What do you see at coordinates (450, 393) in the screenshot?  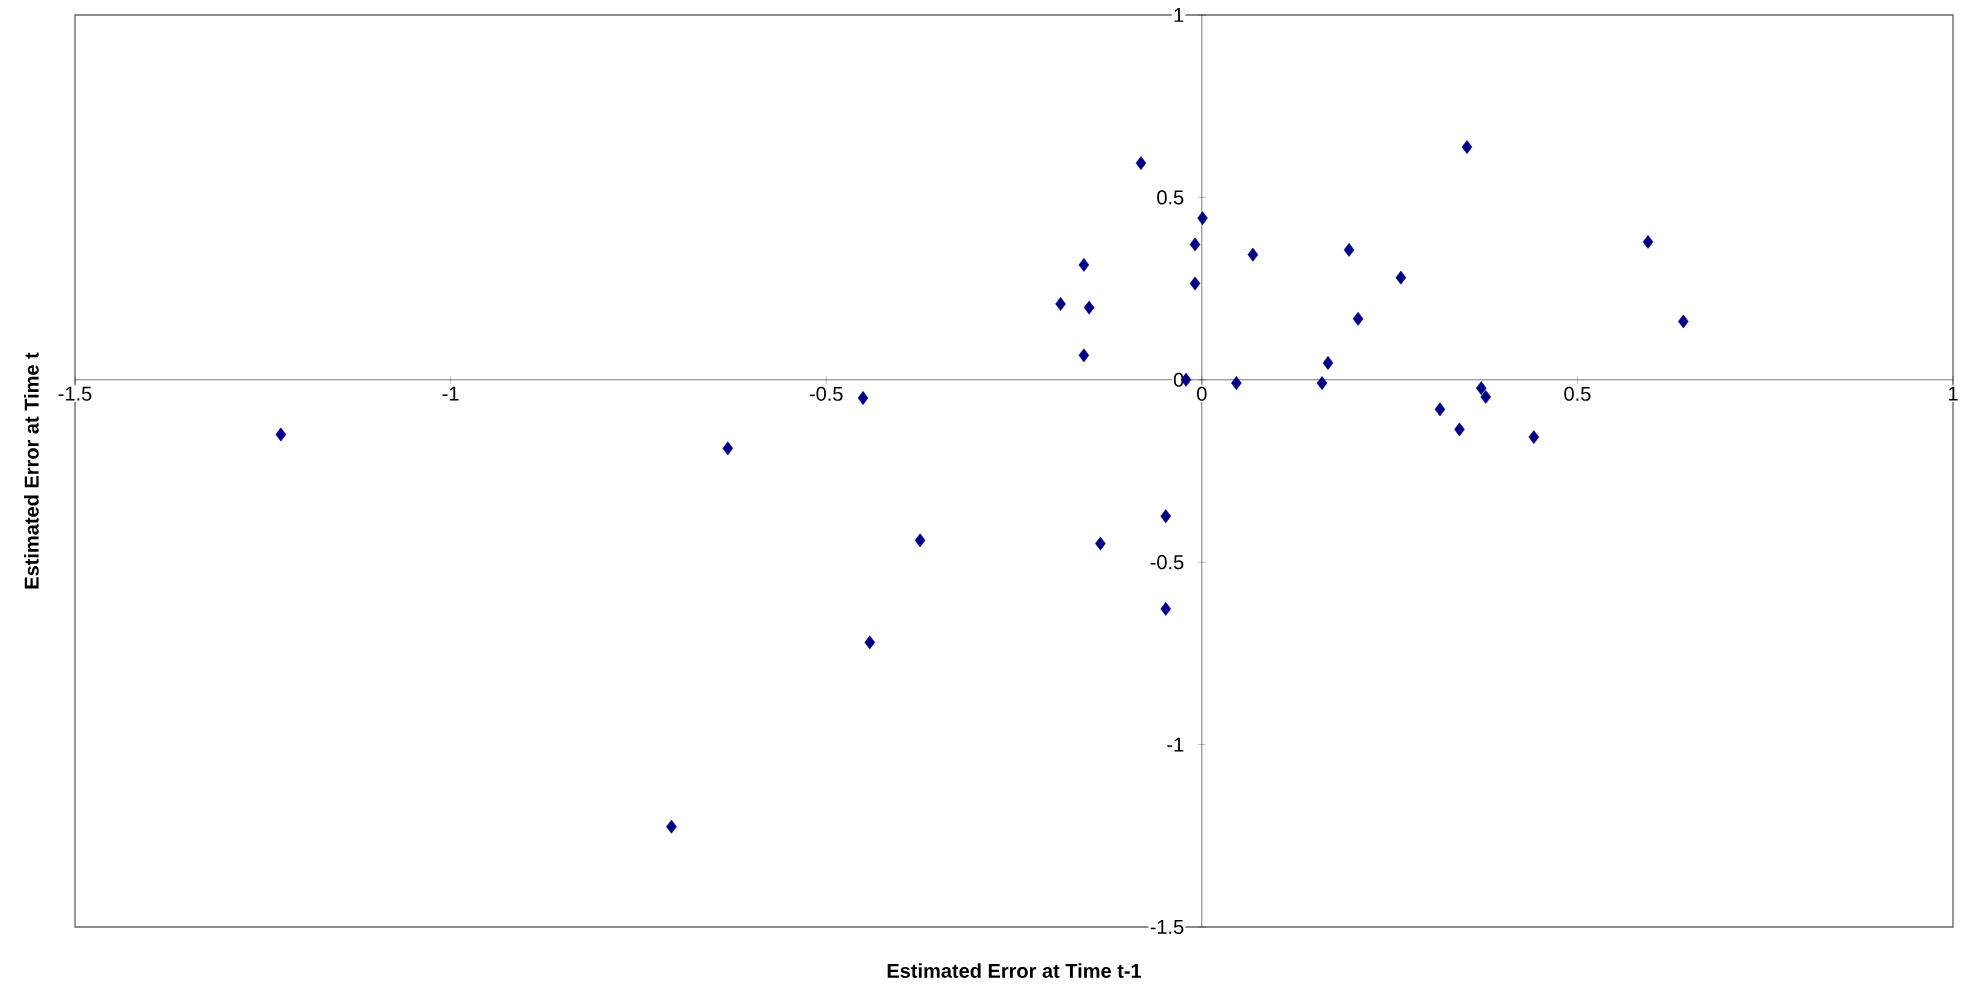 I see `x-tick-label: -1` at bounding box center [450, 393].